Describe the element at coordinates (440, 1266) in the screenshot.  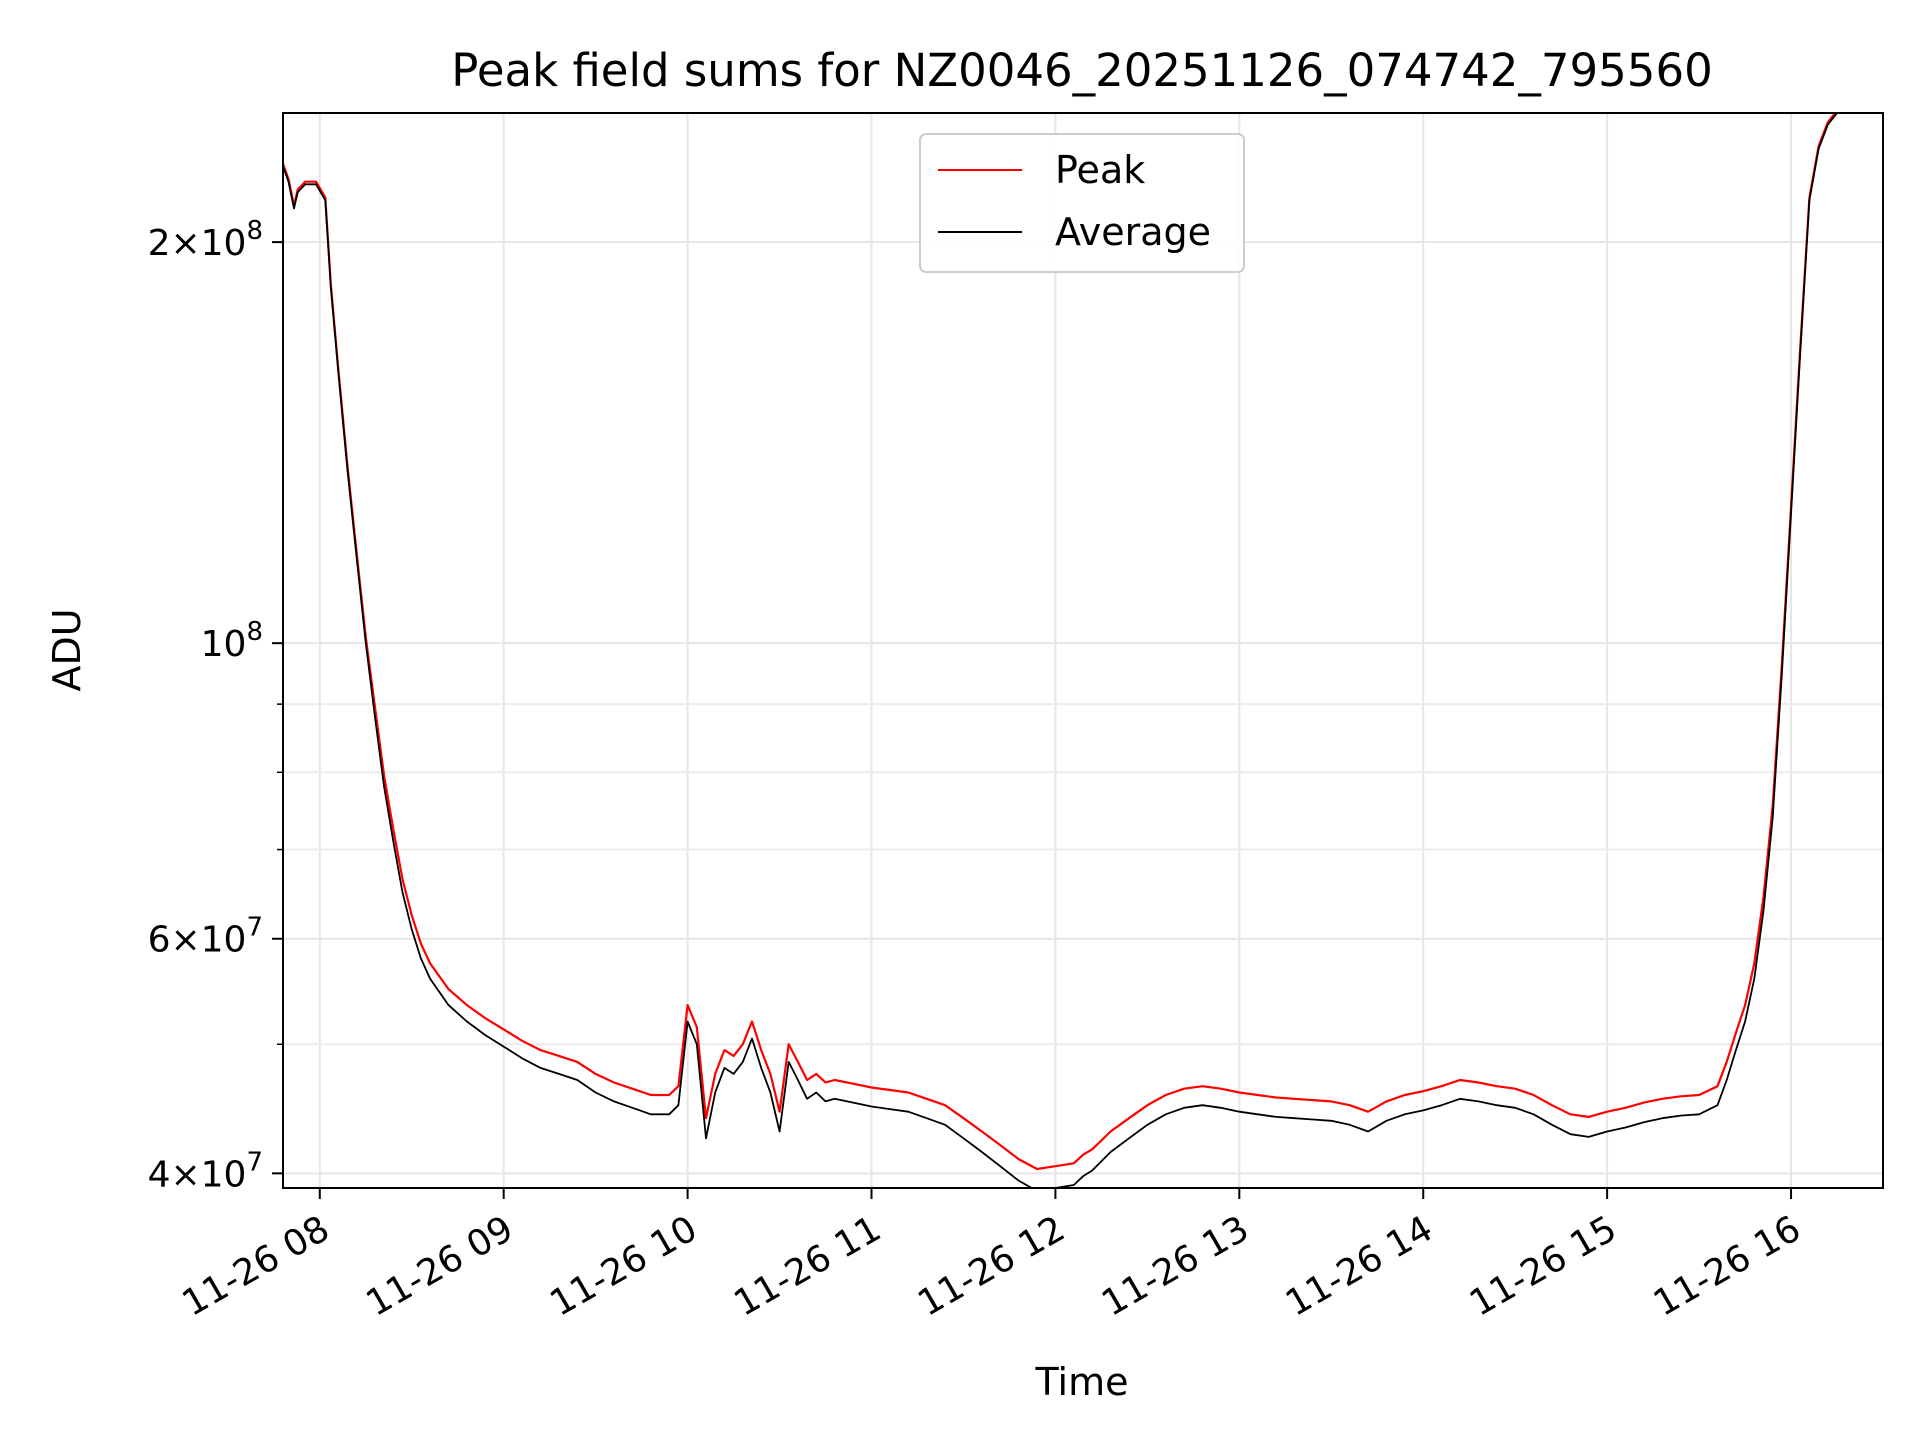
I see `x-tick-label: 11-26 09` at that location.